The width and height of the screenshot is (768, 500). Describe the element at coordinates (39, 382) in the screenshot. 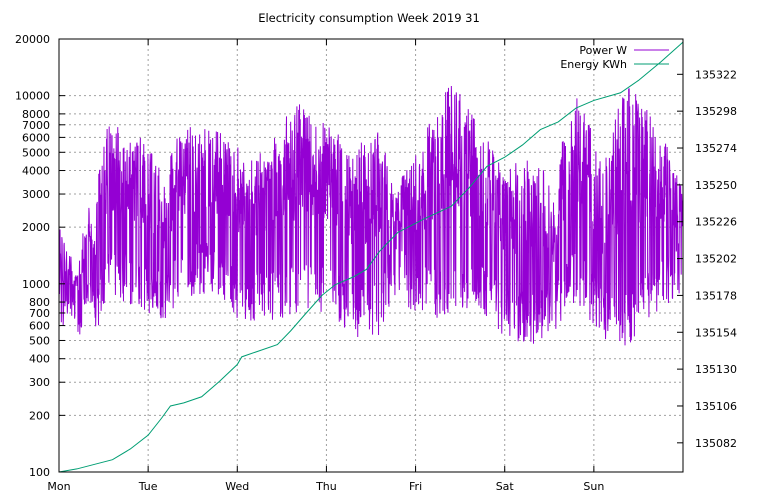

I see `y-tick-label: 300` at that location.